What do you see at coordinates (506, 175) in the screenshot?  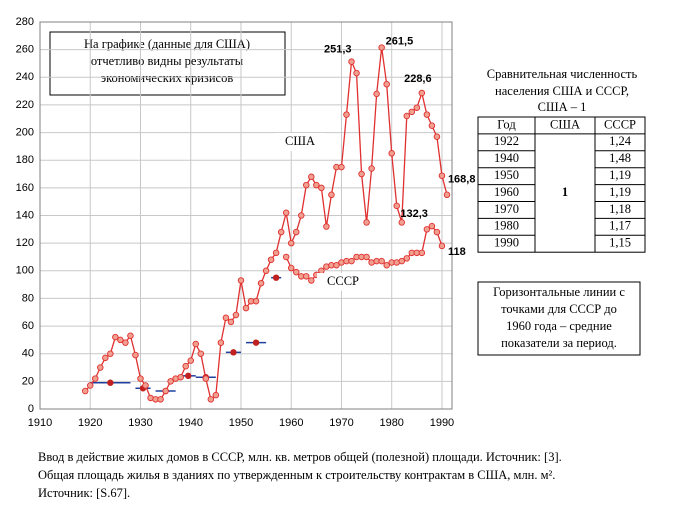 I see `table-cell: 1950` at bounding box center [506, 175].